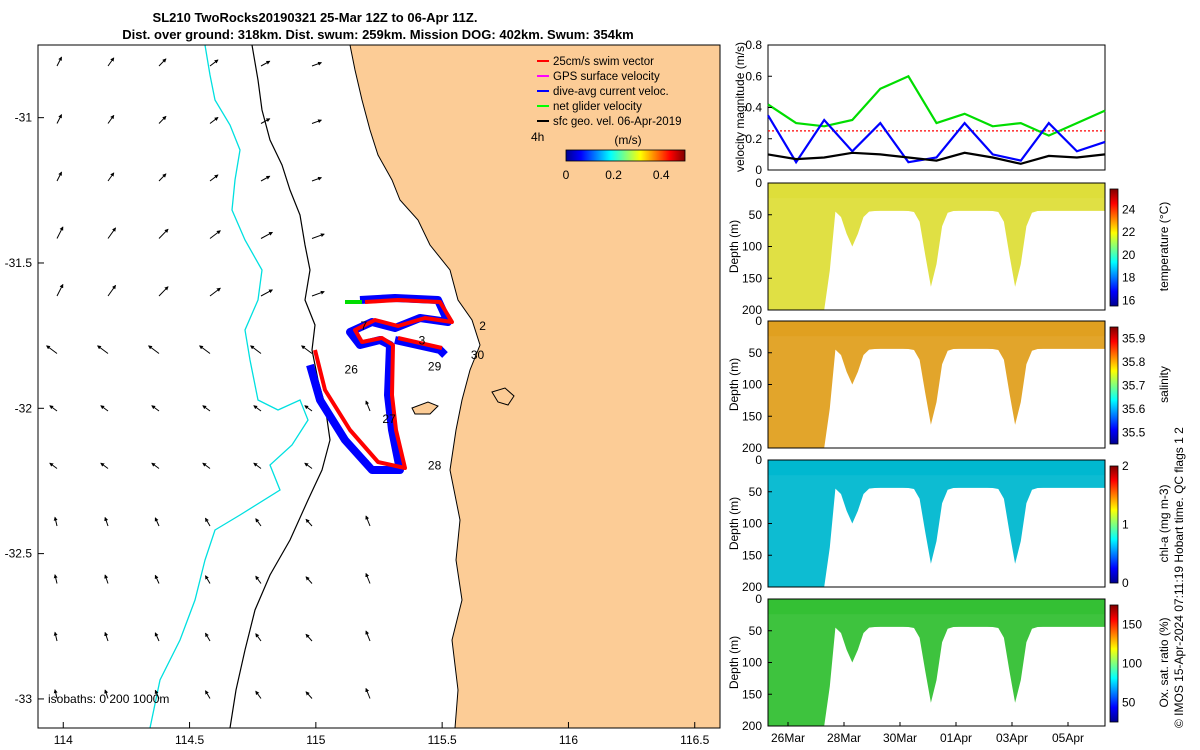  Describe the element at coordinates (568, 740) in the screenshot. I see `map-x-tick-label: 116` at that location.